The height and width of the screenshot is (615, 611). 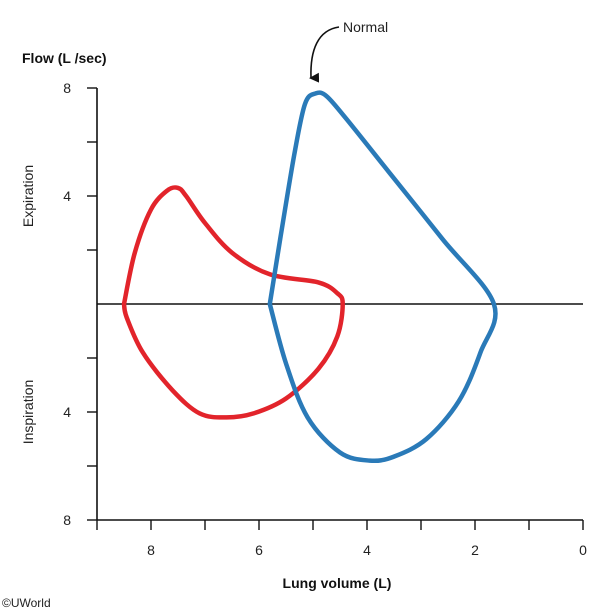 I want to click on y-axis-expiration-label: Expiration, so click(x=28, y=196).